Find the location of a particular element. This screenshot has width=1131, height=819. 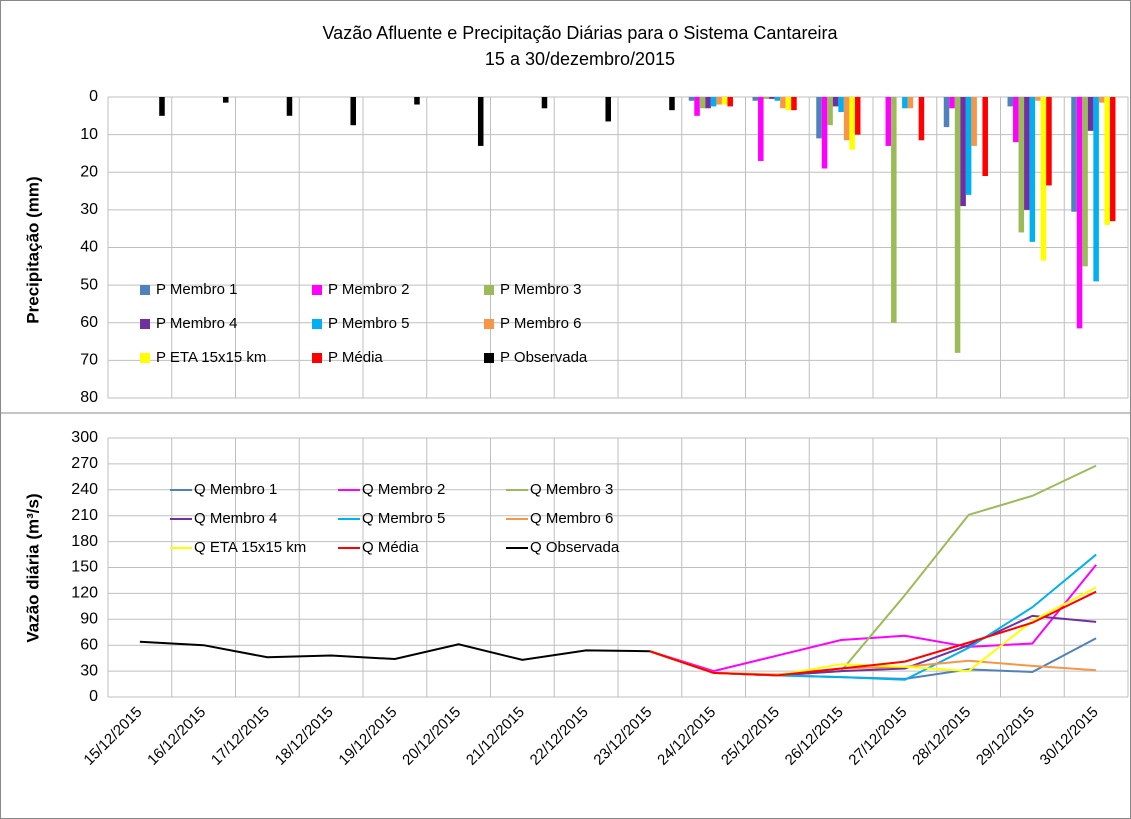

y-tick-label: 90 is located at coordinates (89, 619).